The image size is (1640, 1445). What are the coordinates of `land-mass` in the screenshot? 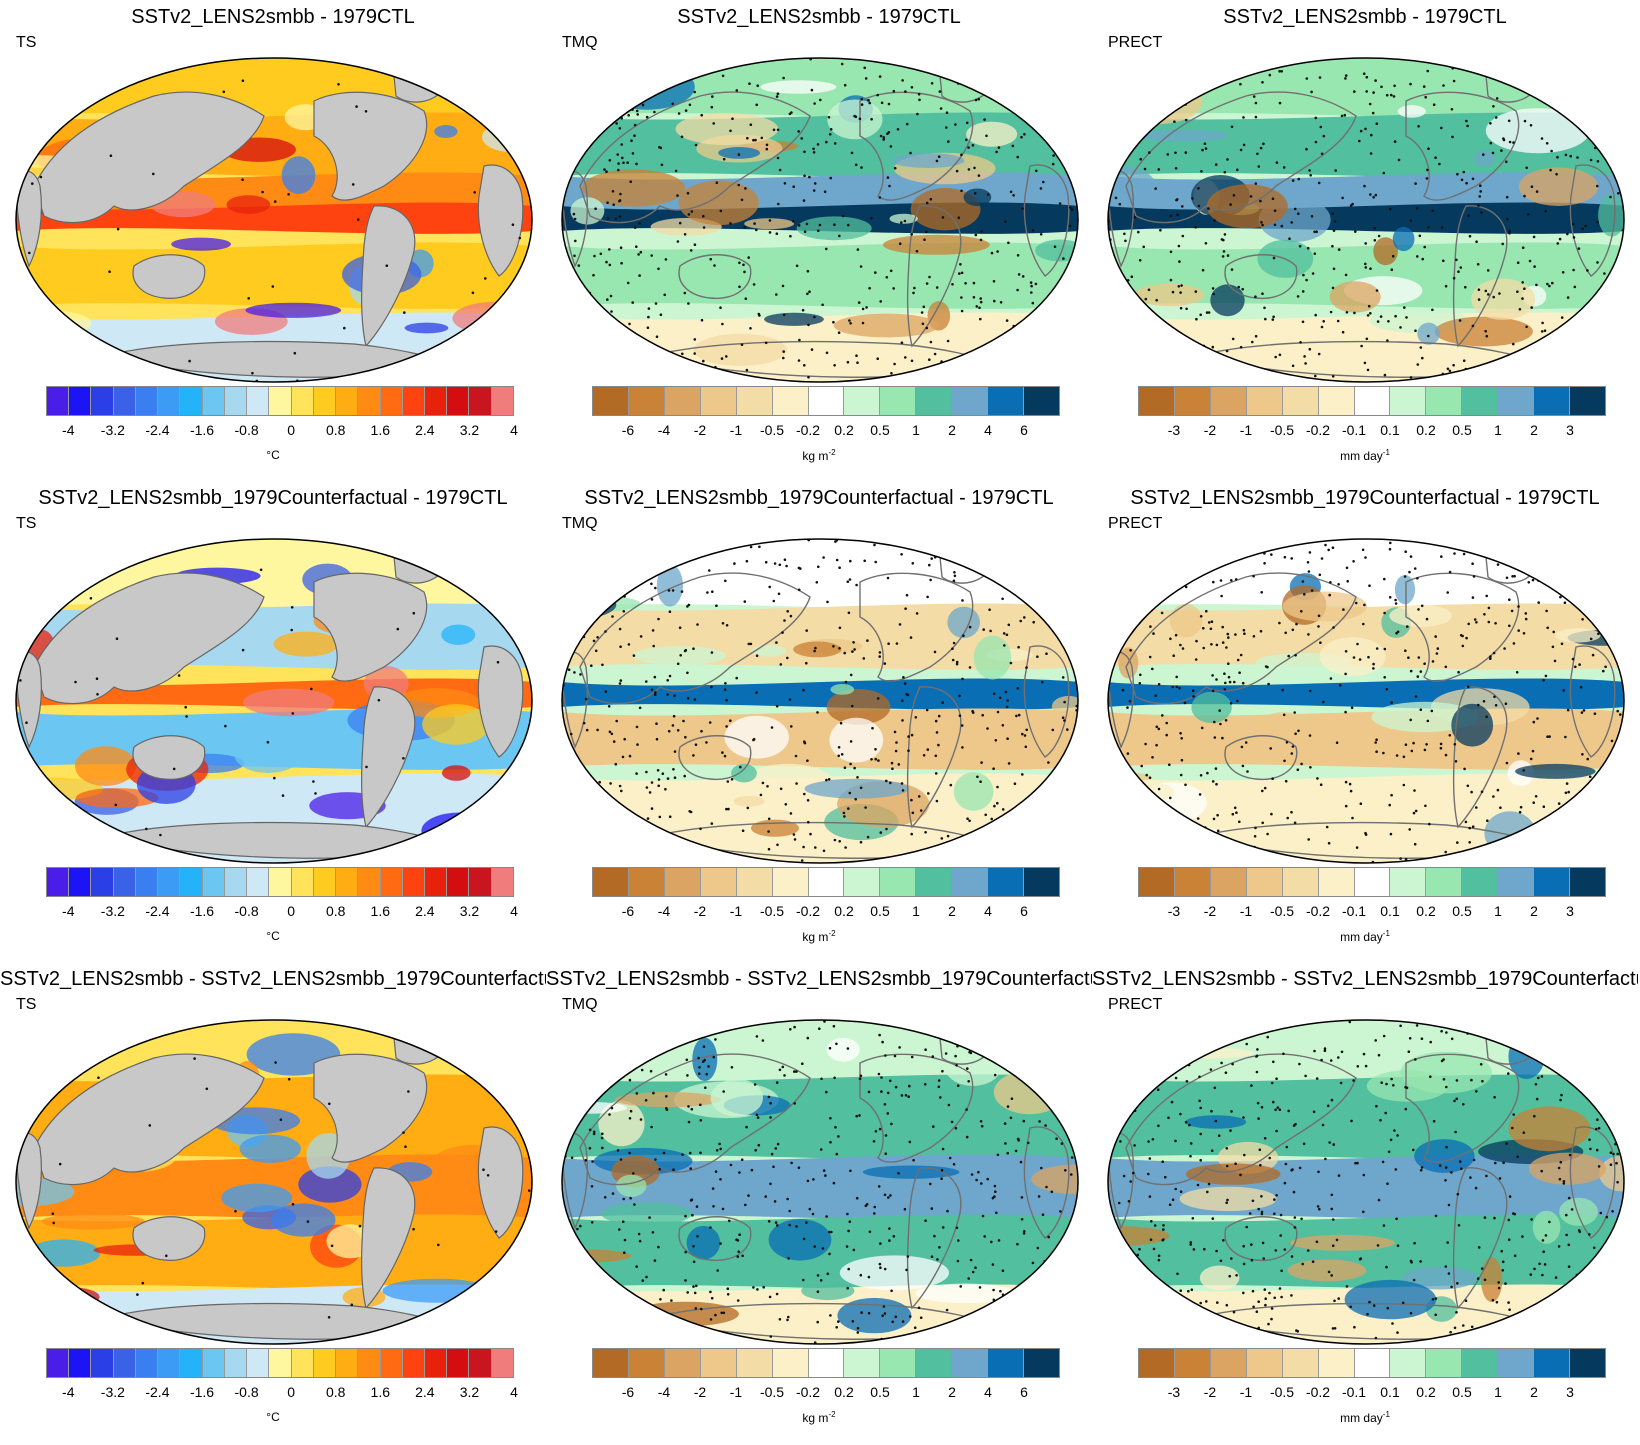 It's located at (169, 757).